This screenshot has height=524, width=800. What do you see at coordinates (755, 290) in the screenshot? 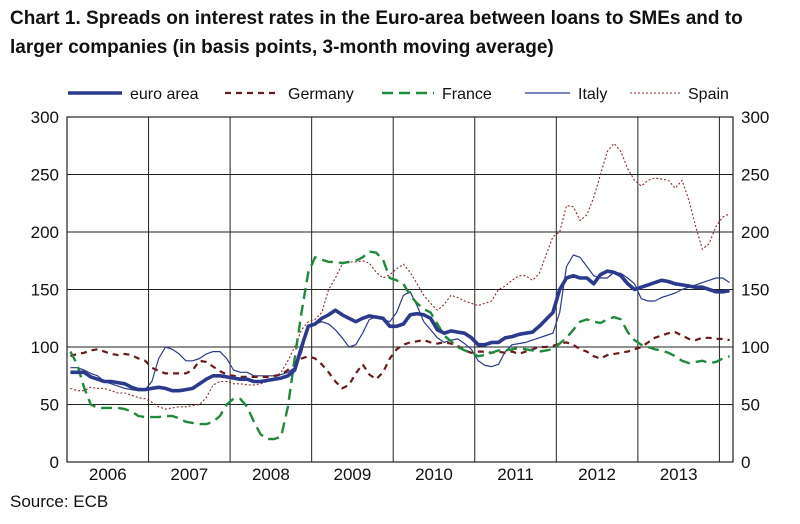
I see `y-tick-label-right: 150` at bounding box center [755, 290].